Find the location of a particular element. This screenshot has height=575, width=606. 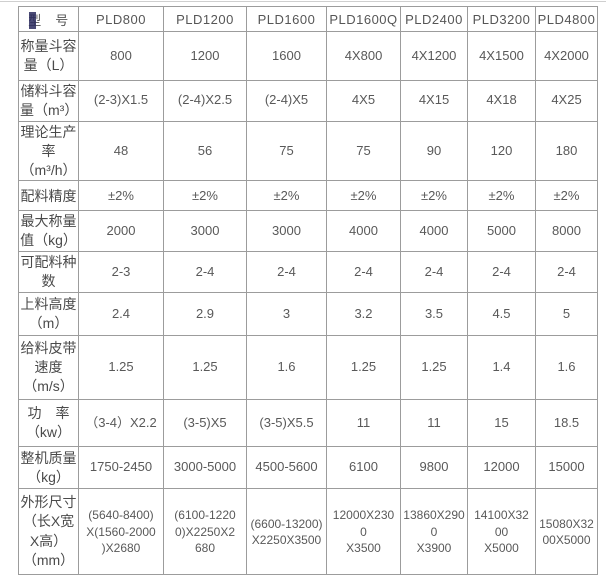

value-cell: 5000 is located at coordinates (501, 231).